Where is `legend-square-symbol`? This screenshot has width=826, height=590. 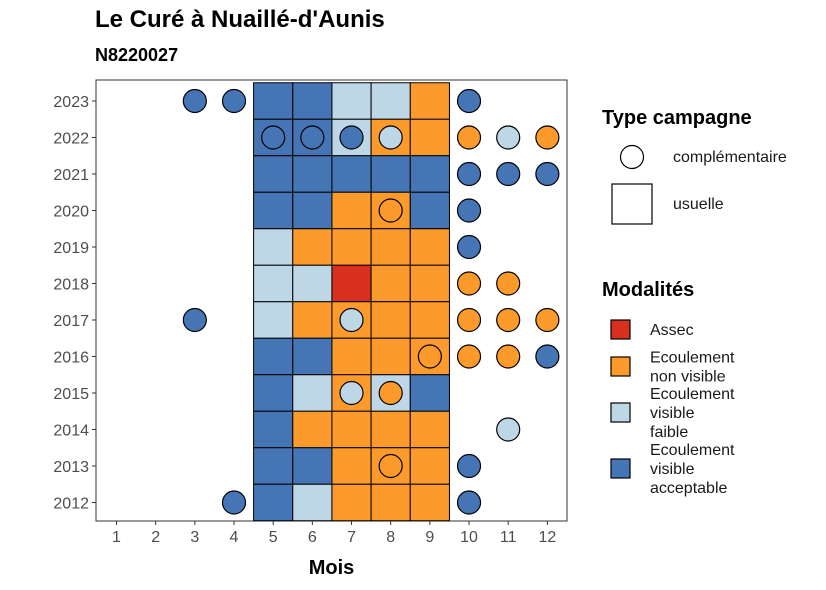 legend-square-symbol is located at coordinates (632, 204).